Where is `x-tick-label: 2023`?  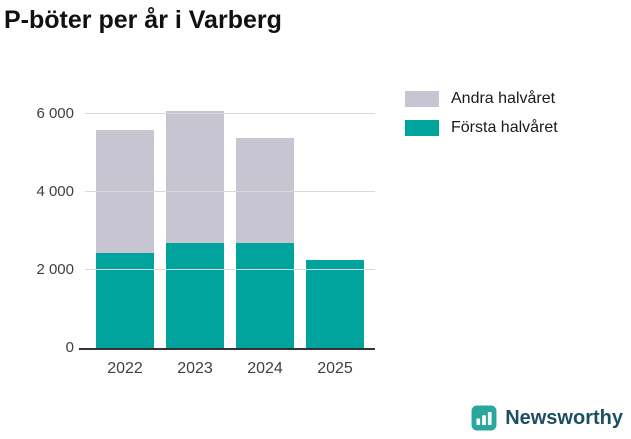 x-tick-label: 2023 is located at coordinates (195, 368).